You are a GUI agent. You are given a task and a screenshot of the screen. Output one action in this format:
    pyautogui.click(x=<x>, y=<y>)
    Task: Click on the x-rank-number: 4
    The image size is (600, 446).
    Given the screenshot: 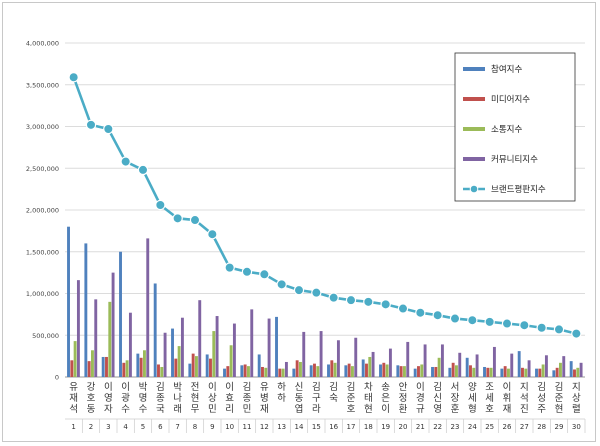 What is the action you would take?
    pyautogui.click(x=125, y=427)
    